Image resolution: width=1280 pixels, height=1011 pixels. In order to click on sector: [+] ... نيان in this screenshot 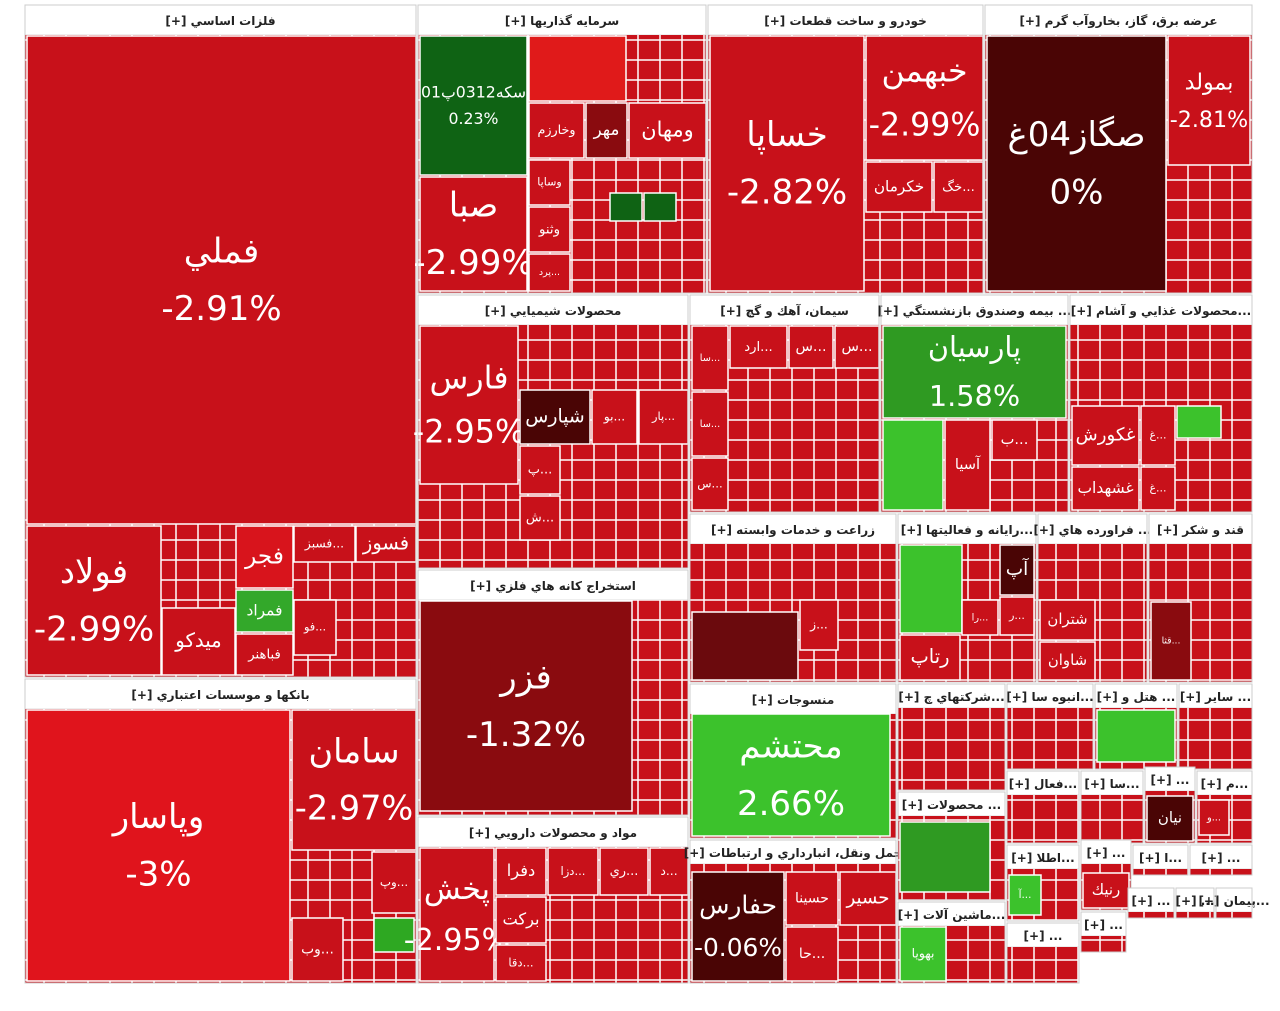, I will do `click(1170, 805)`.